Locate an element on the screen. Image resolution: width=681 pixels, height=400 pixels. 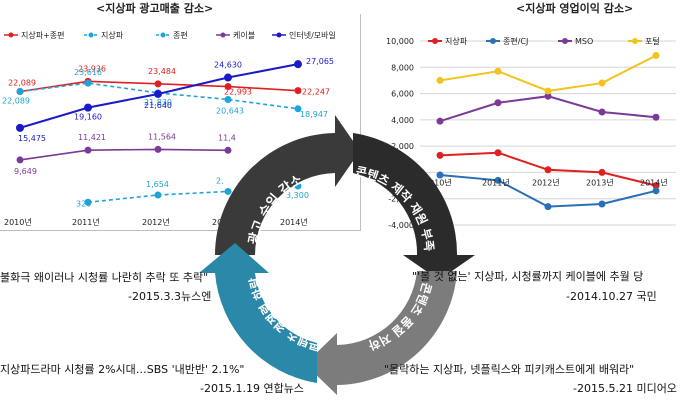
legend-label: 종편 is located at coordinates (180, 35).